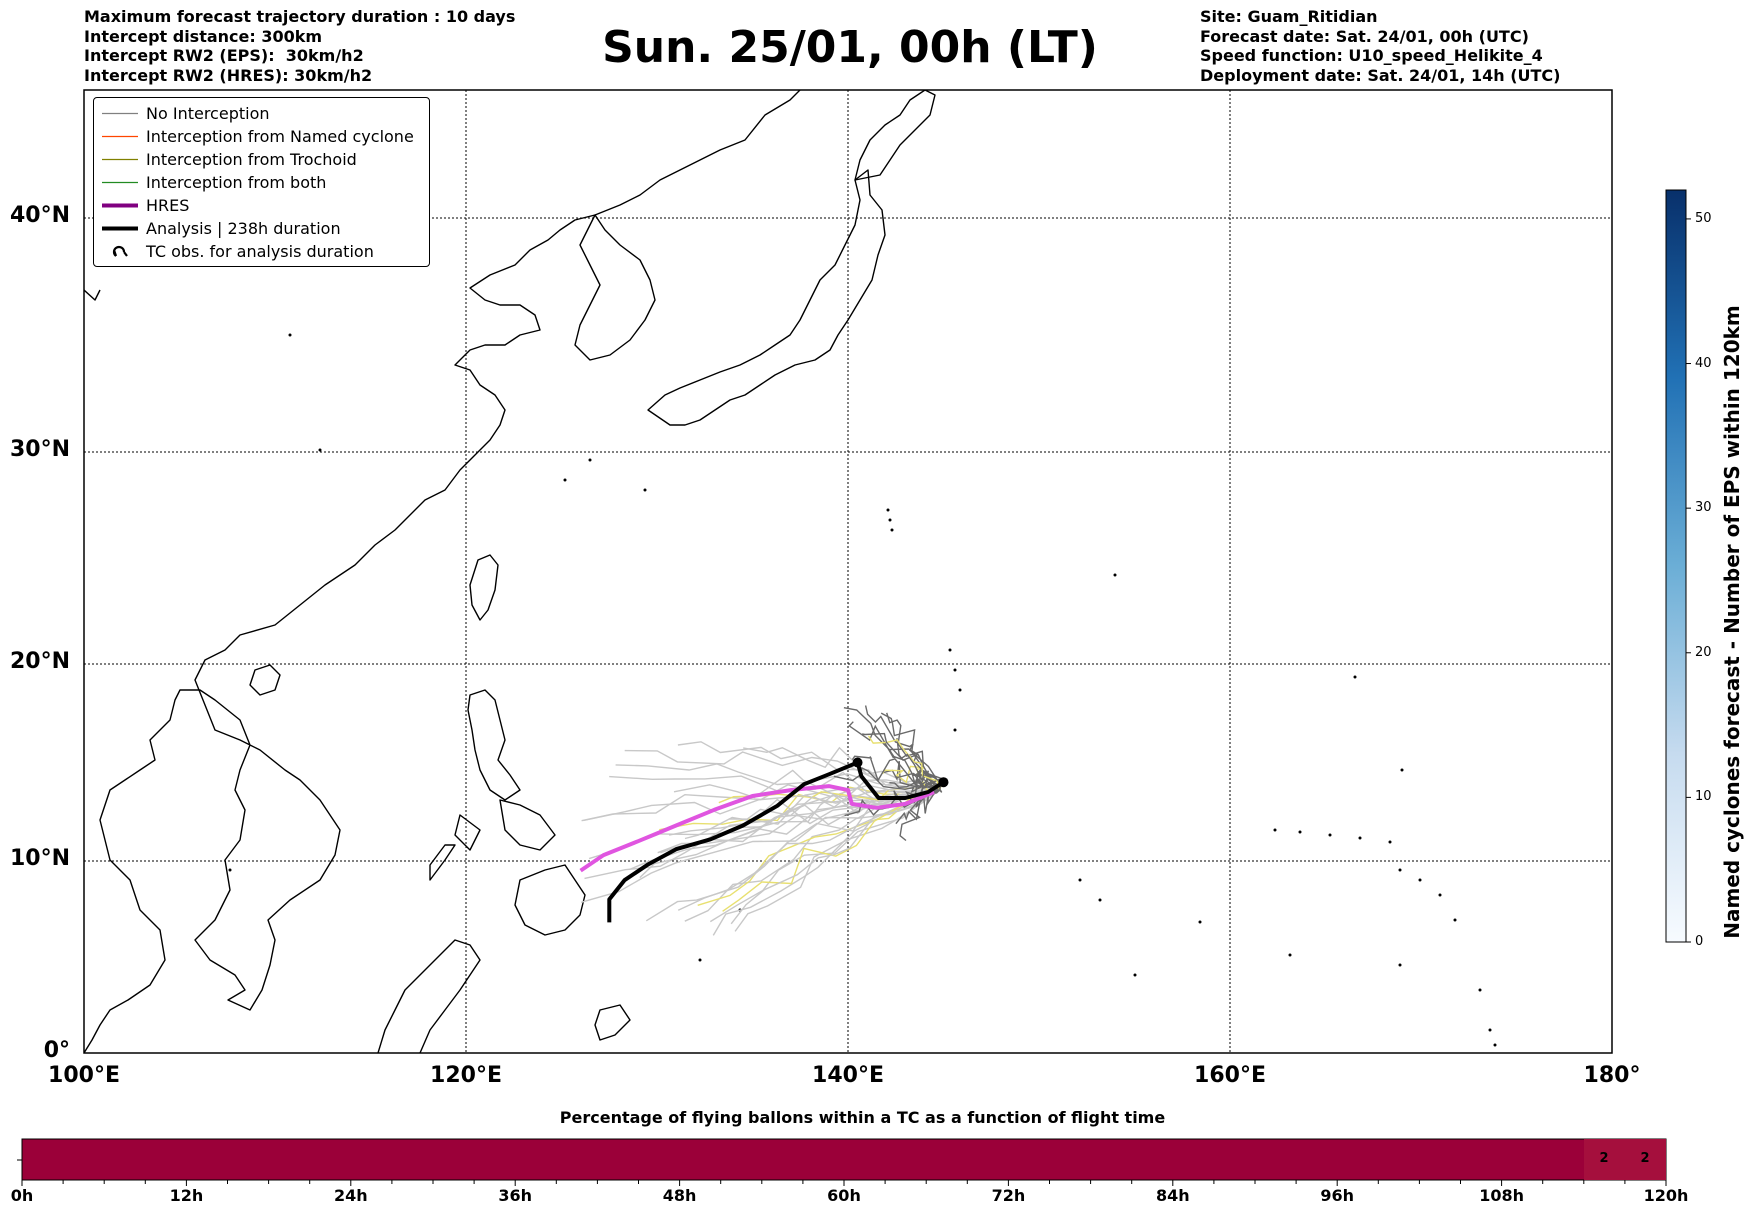  Describe the element at coordinates (550, 900) in the screenshot. I see `mindanao-coast` at that location.